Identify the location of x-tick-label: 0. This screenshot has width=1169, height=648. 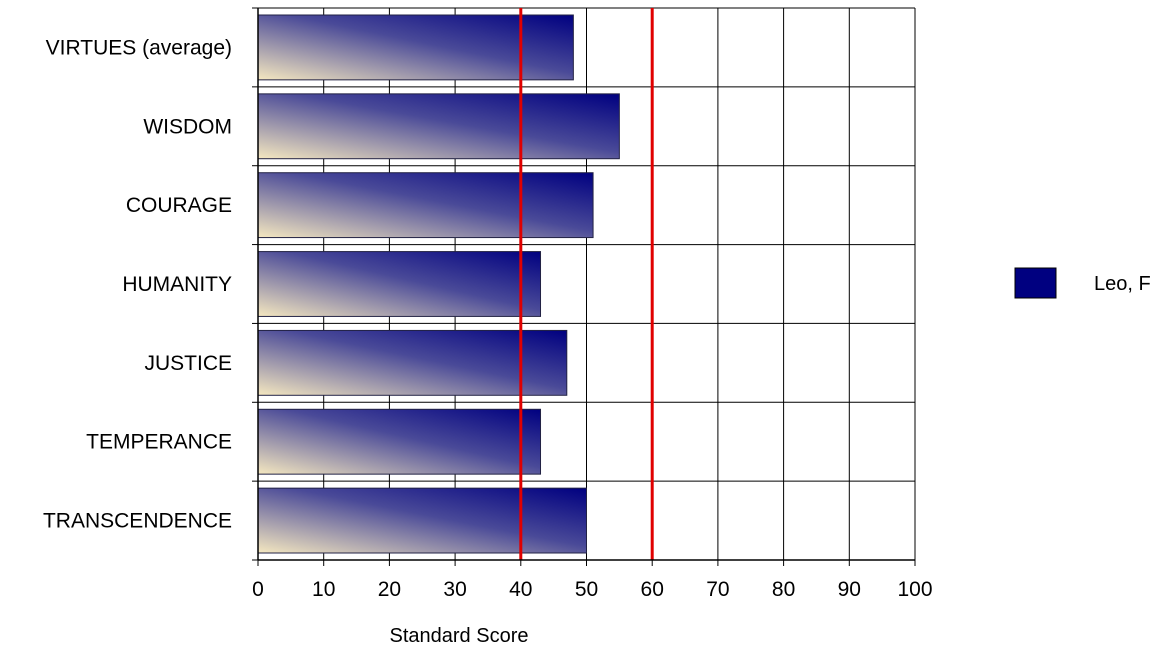
(258, 589).